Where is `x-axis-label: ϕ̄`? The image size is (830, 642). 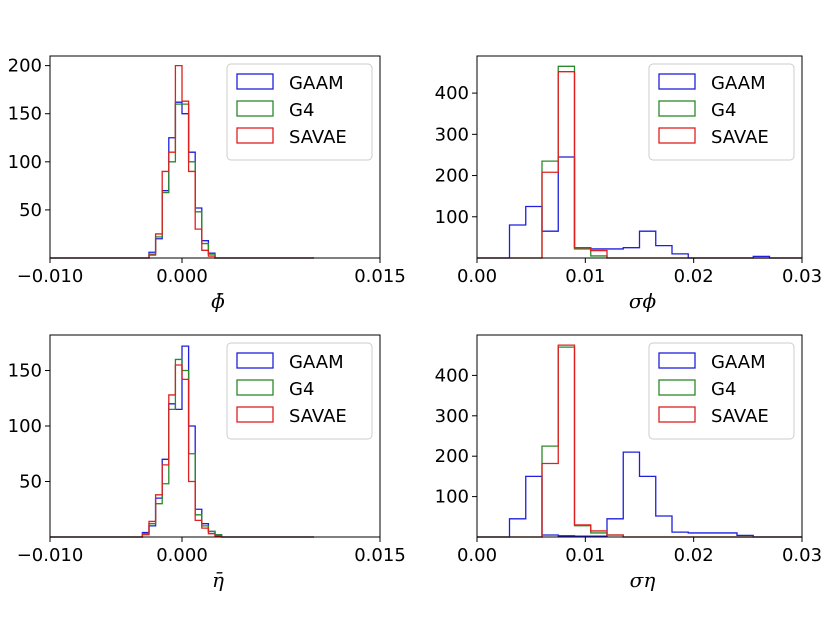
x-axis-label: ϕ̄ is located at coordinates (218, 301).